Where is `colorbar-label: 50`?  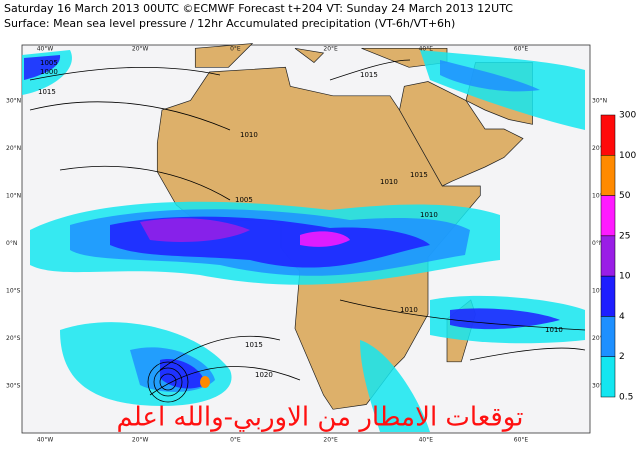
colorbar-label: 50 is located at coordinates (625, 196).